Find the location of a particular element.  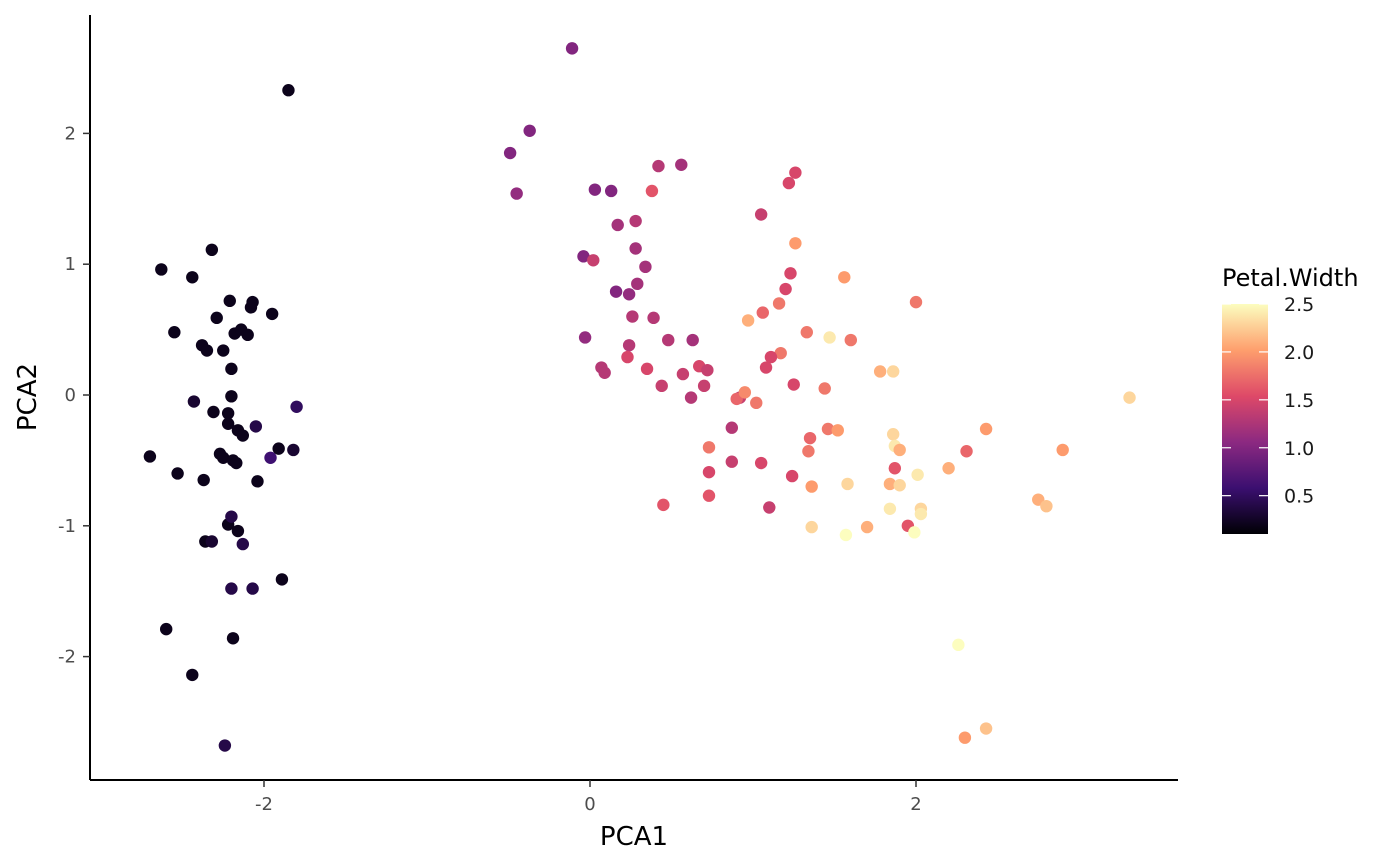

y-axis-title: PCA2 is located at coordinates (28, 397).